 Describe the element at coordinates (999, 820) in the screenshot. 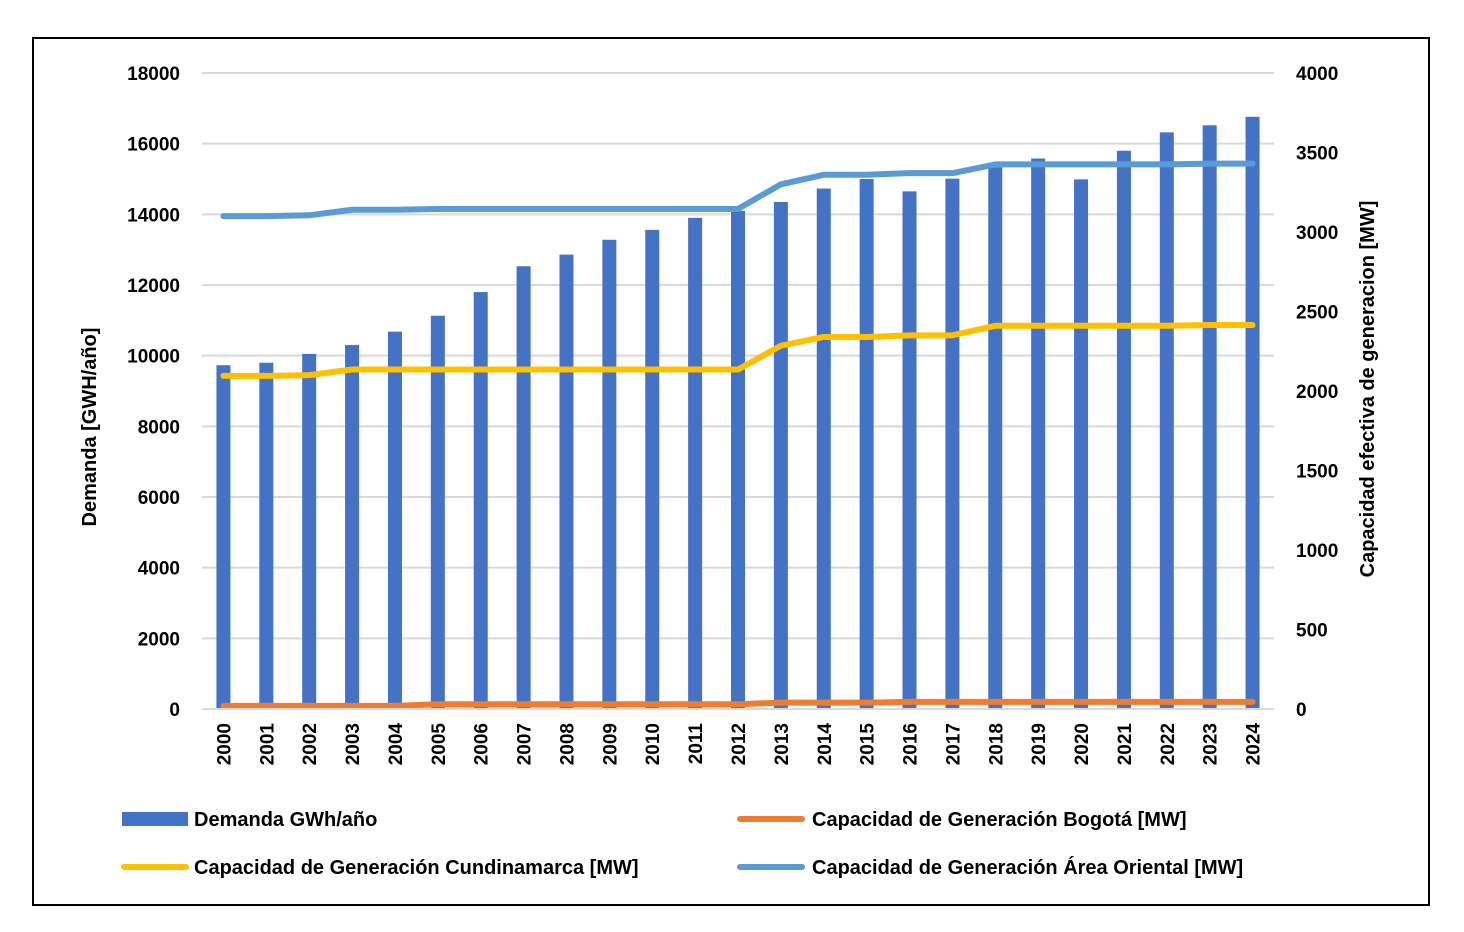

I see `legend-label: Capacidad de Generación Bogotá [MW]` at that location.